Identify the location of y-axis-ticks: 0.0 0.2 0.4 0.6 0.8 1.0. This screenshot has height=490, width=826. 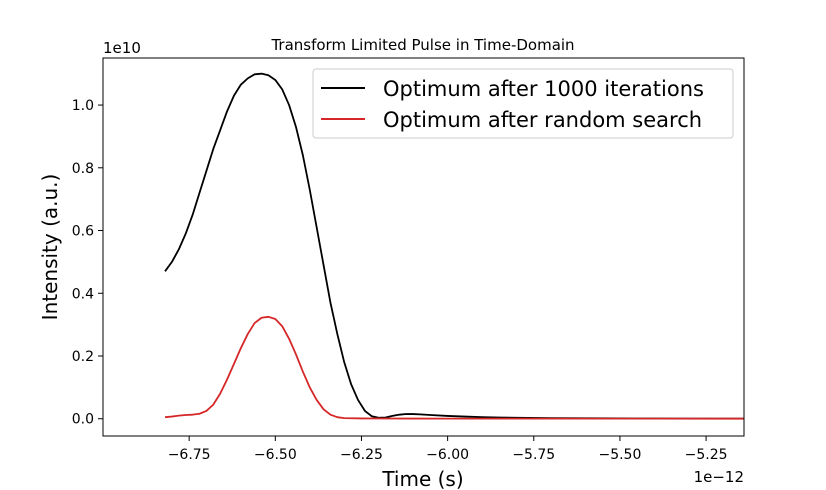
(87, 263).